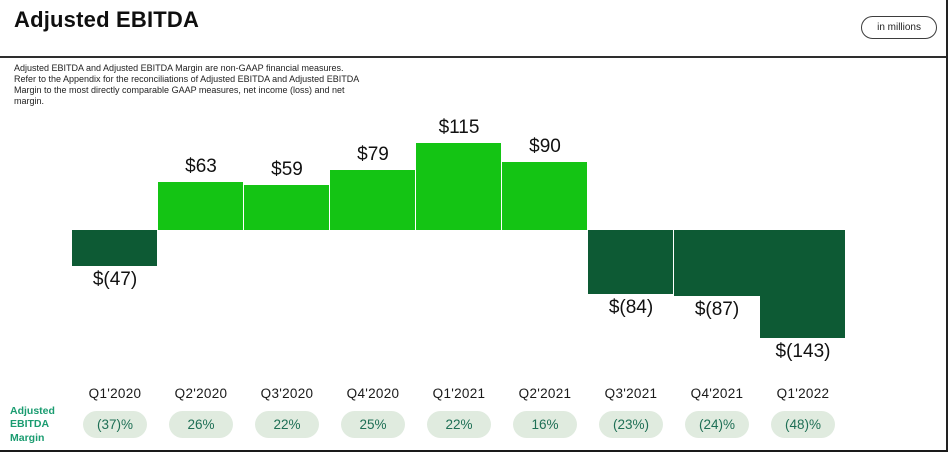 The image size is (948, 452). Describe the element at coordinates (474, 451) in the screenshot. I see `frame-border-bottom` at that location.